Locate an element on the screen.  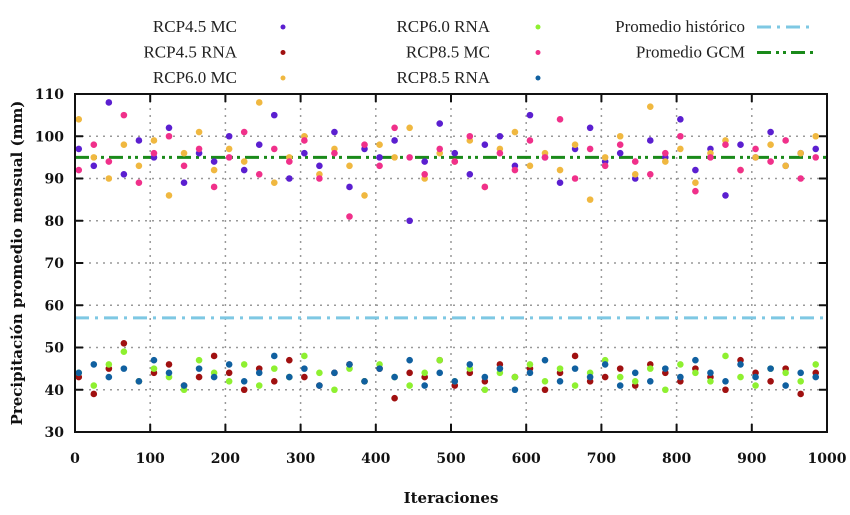
legend-label: RCP8.5 RNA is located at coordinates (443, 77).